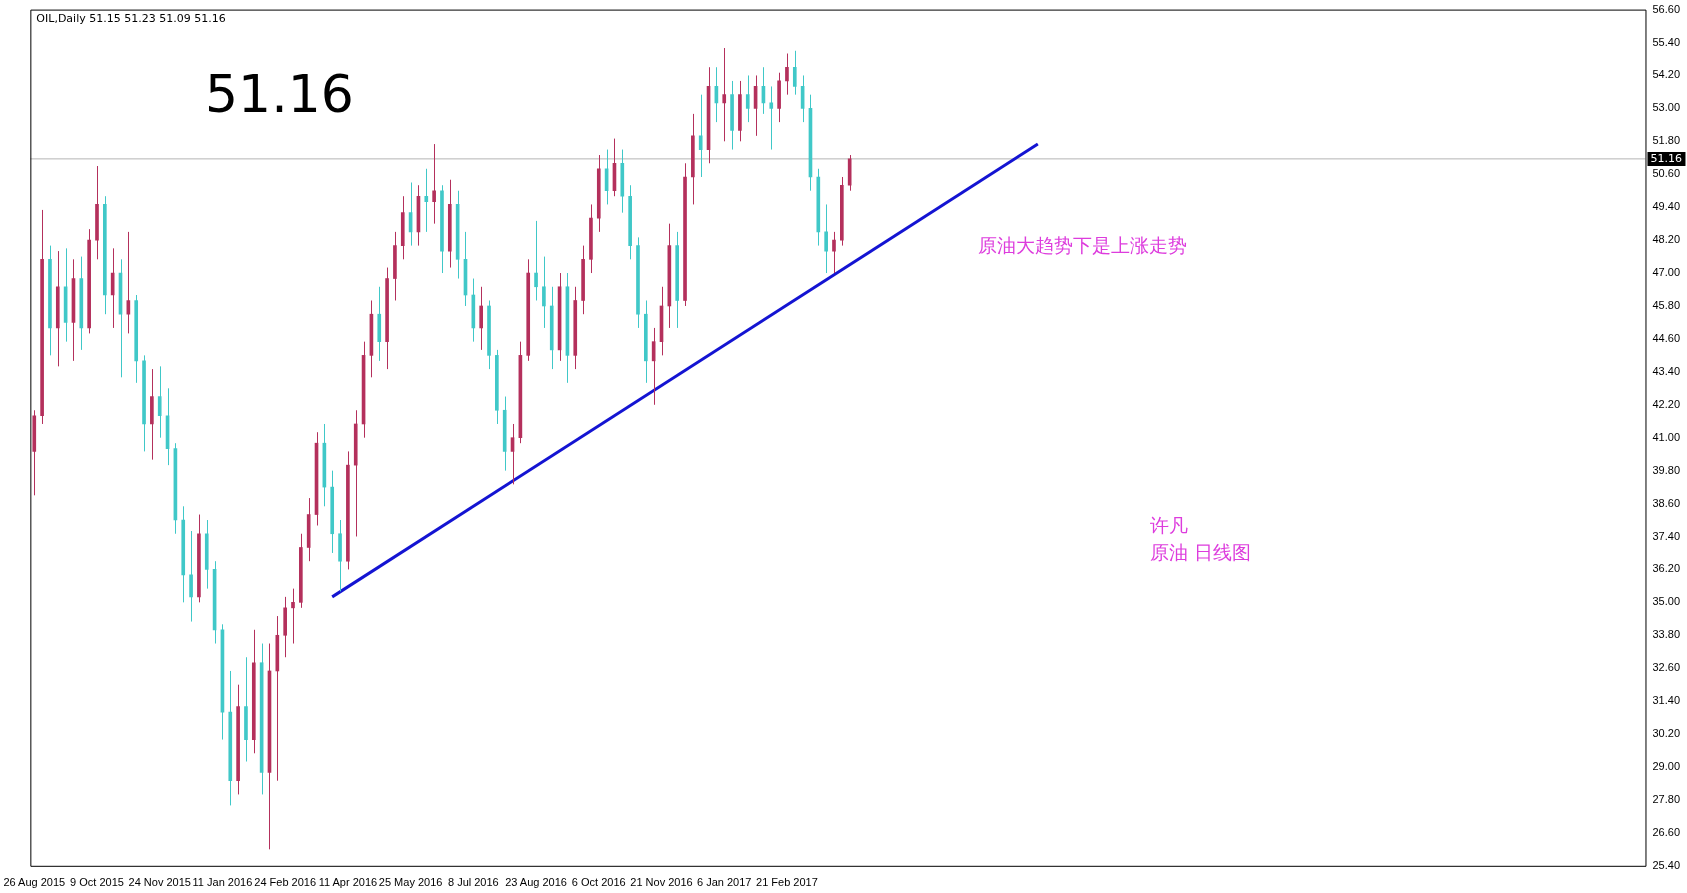 This screenshot has height=893, width=1687. What do you see at coordinates (1666, 601) in the screenshot?
I see `y-tick-label: 35.00` at bounding box center [1666, 601].